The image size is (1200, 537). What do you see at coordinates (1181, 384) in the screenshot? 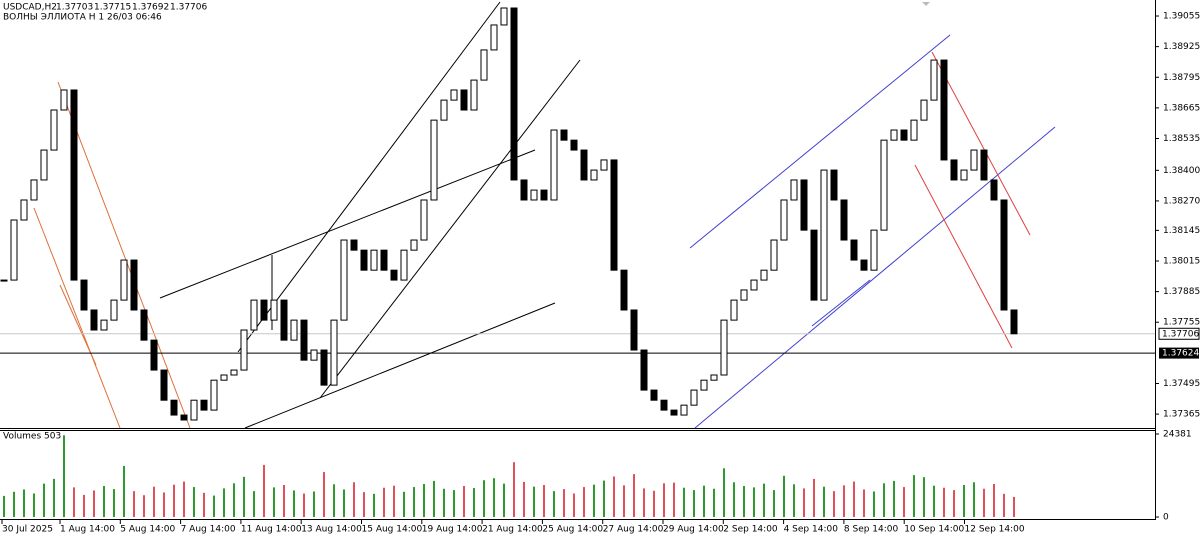
I see `y-tick-label: 1.37495` at bounding box center [1181, 384].